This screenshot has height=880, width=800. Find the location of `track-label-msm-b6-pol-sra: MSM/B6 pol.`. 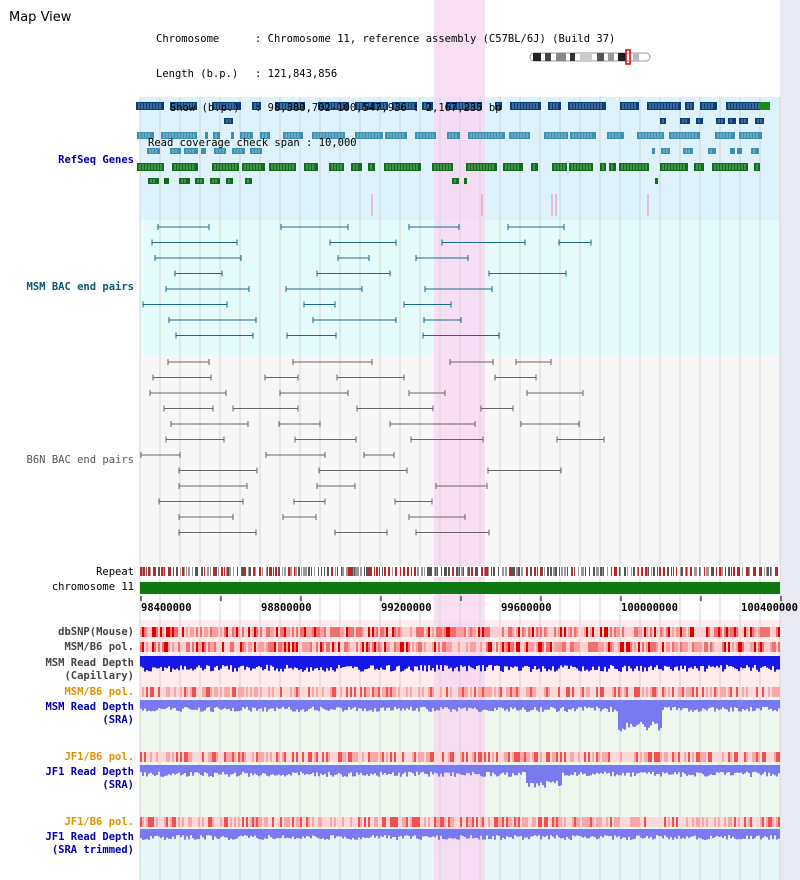

track-label-msm-b6-pol-sra: MSM/B6 pol. is located at coordinates (99, 692).